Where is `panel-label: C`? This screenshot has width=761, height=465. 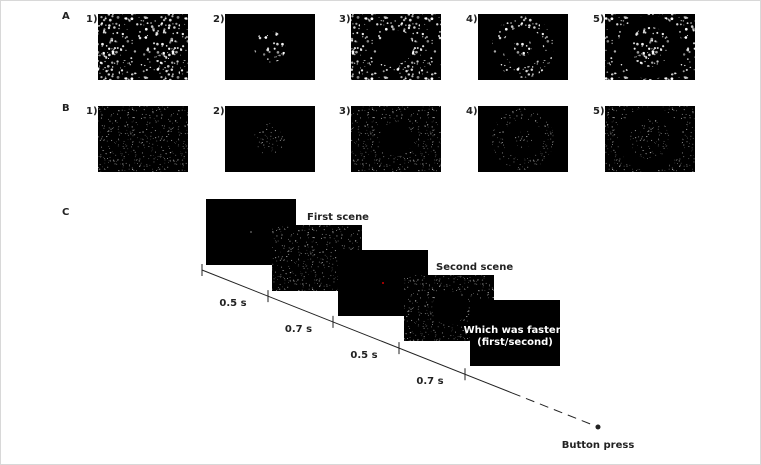 panel-label: C is located at coordinates (65, 212).